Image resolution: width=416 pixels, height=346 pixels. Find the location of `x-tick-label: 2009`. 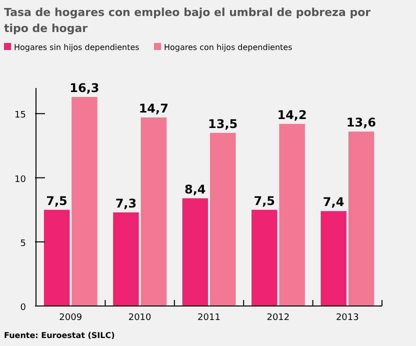

x-tick-label: 2009 is located at coordinates (70, 318).